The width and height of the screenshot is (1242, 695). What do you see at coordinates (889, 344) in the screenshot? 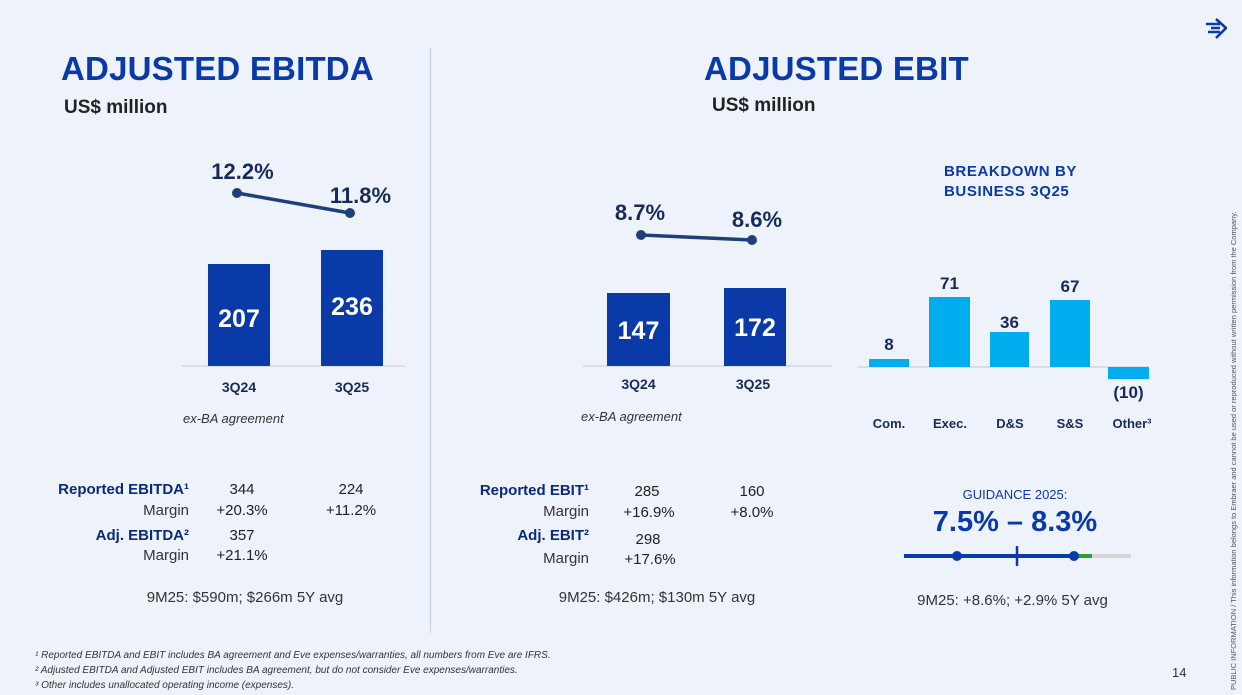
I see `breakdown-value-com: 8` at bounding box center [889, 344].